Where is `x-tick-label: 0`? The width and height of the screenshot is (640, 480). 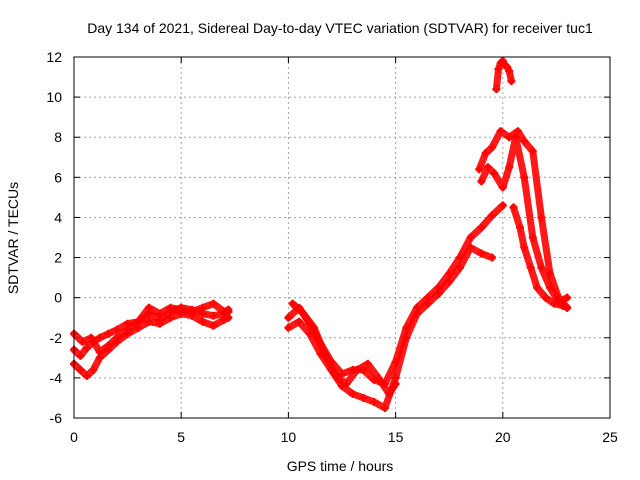
x-tick-label: 0 is located at coordinates (74, 437).